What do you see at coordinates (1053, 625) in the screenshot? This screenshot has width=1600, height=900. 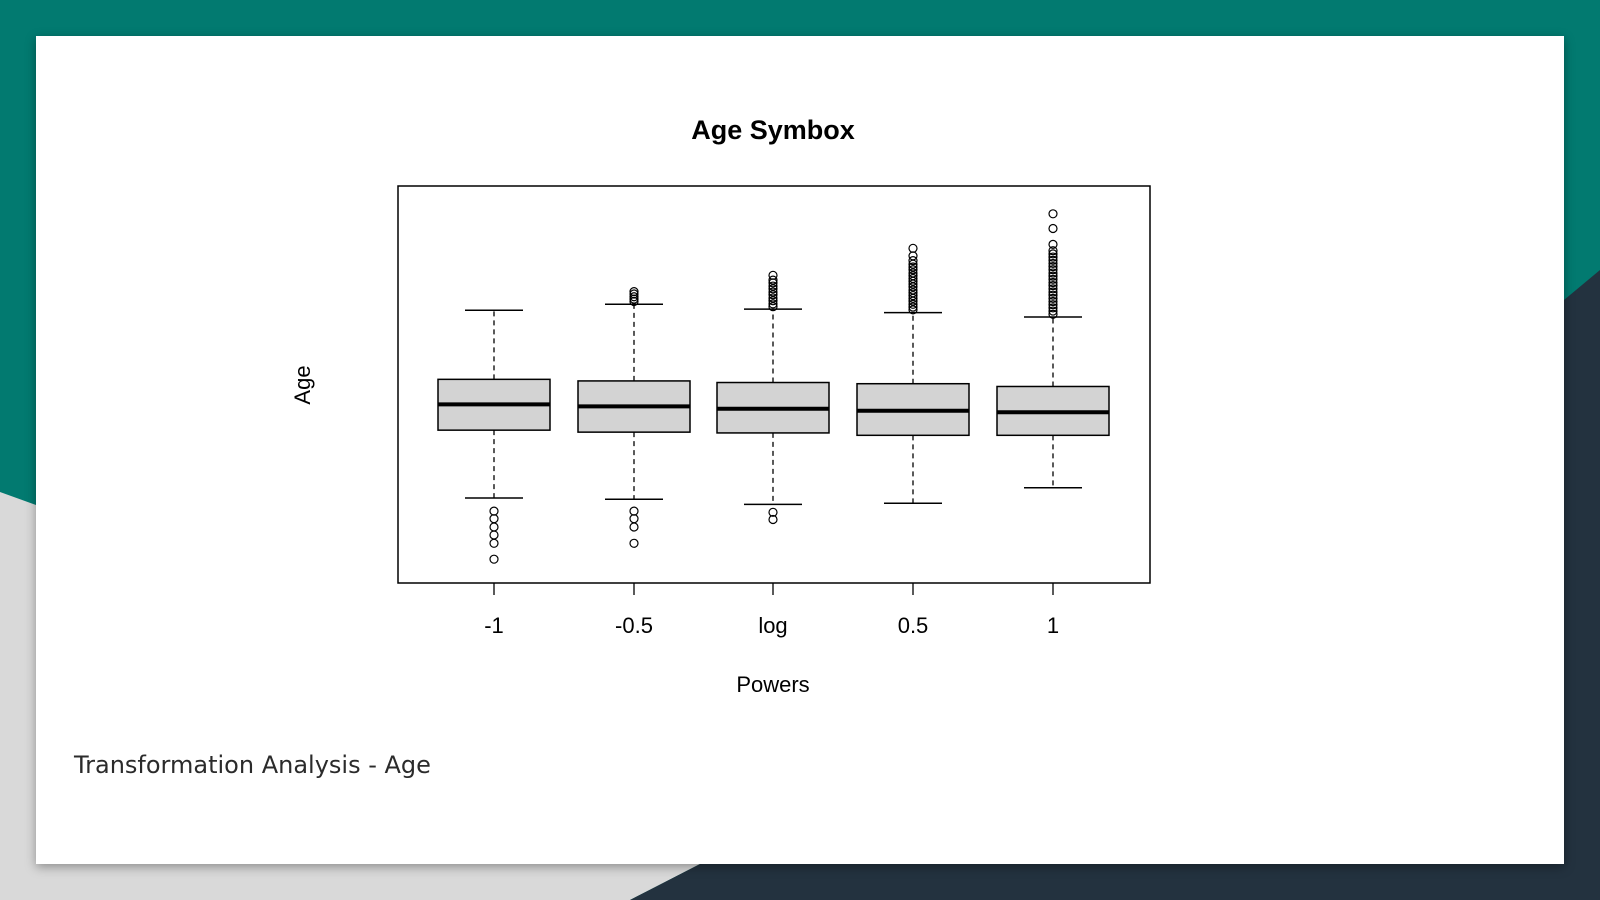 I see `x-tick-label: 1` at bounding box center [1053, 625].